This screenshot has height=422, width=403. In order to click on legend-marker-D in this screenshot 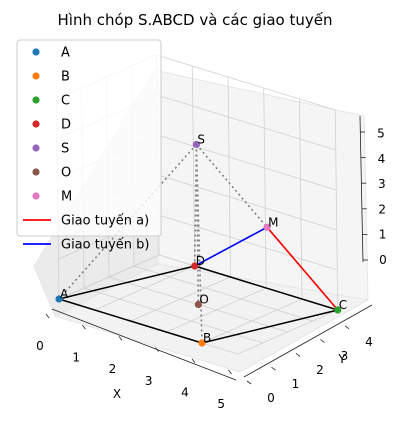, I will do `click(36, 124)`.